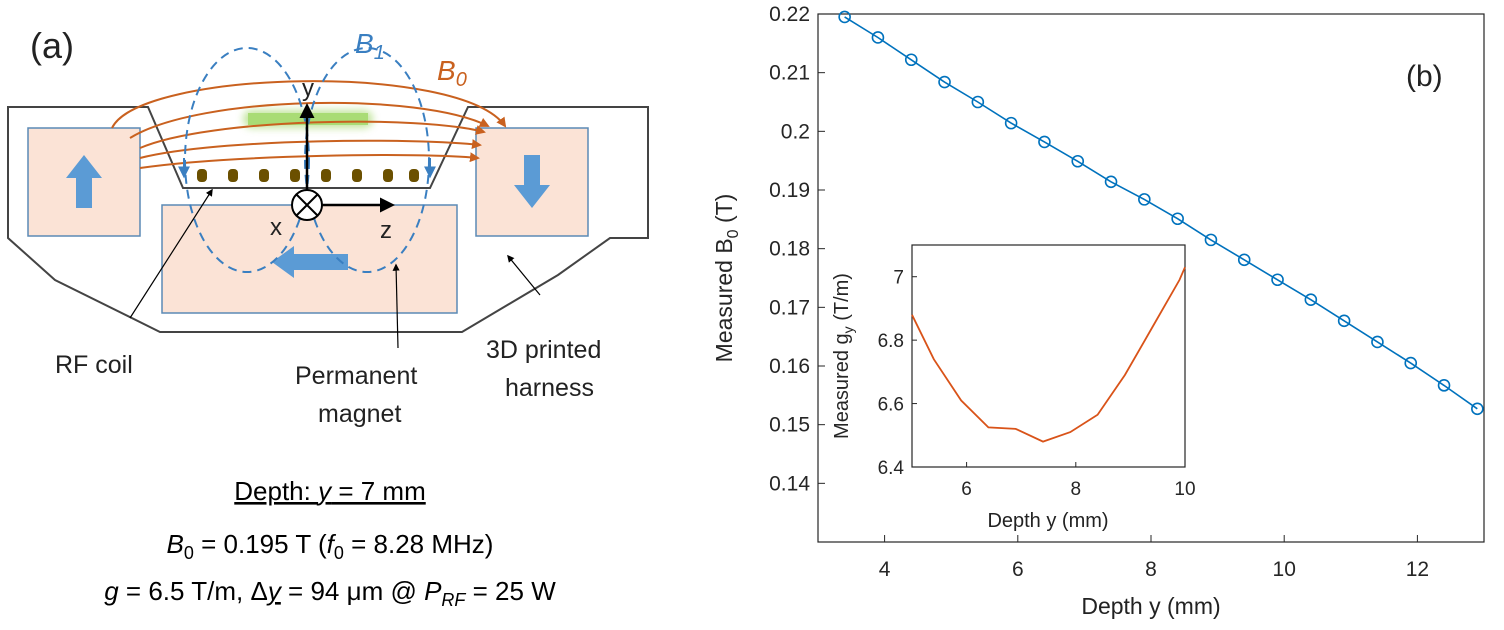  I want to click on harness-label-line2: harness, so click(549, 388).